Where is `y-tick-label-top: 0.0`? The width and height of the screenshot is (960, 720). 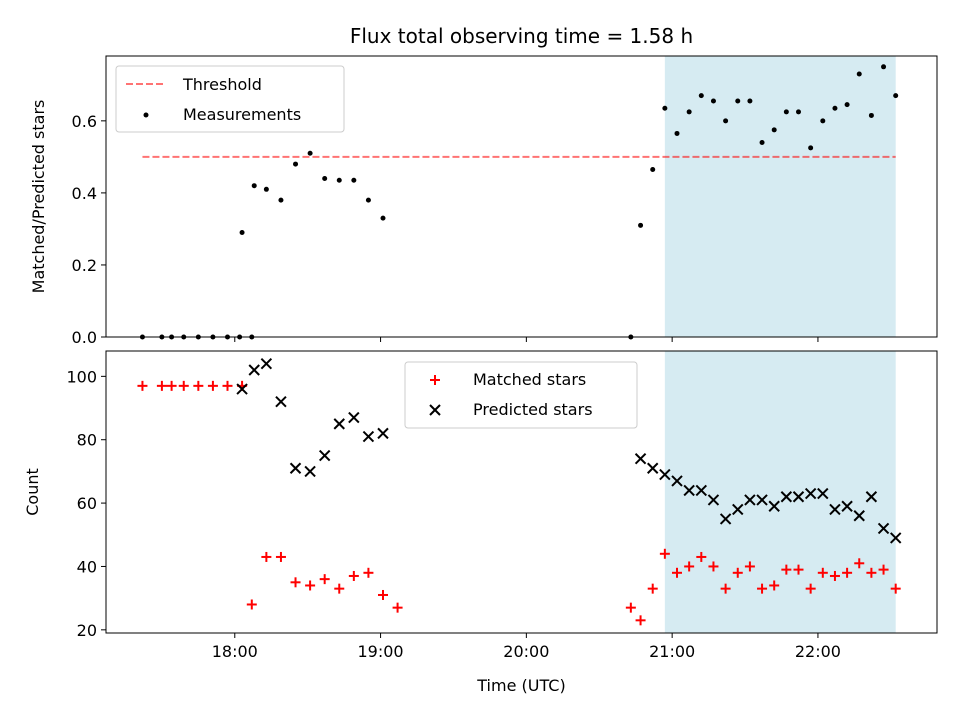
y-tick-label-top: 0.0 is located at coordinates (84, 337).